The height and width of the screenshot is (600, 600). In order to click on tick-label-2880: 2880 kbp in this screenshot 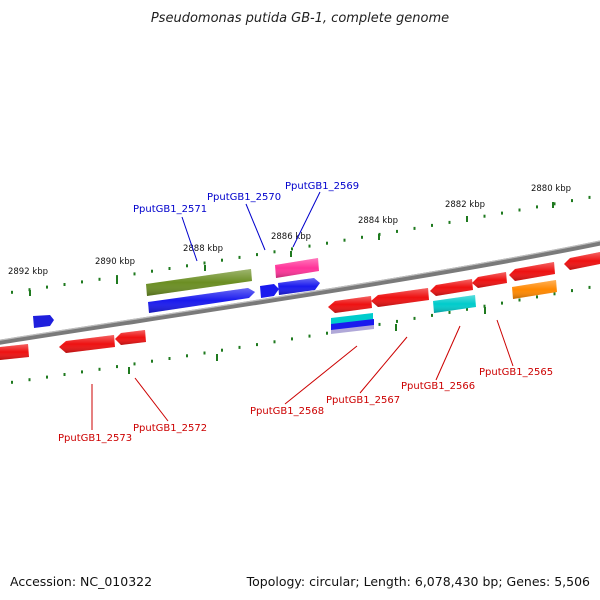, I will do `click(551, 189)`.